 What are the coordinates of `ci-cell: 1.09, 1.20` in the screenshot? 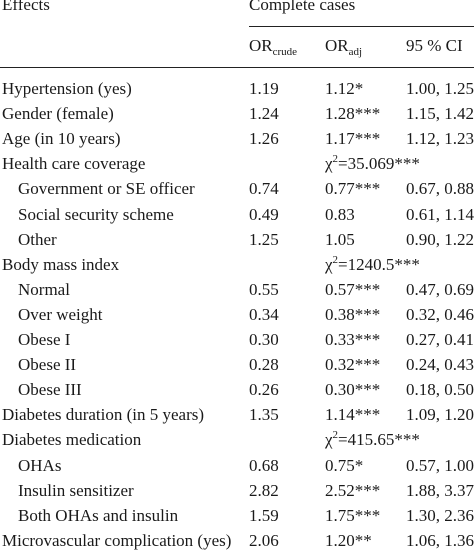 It's located at (440, 415).